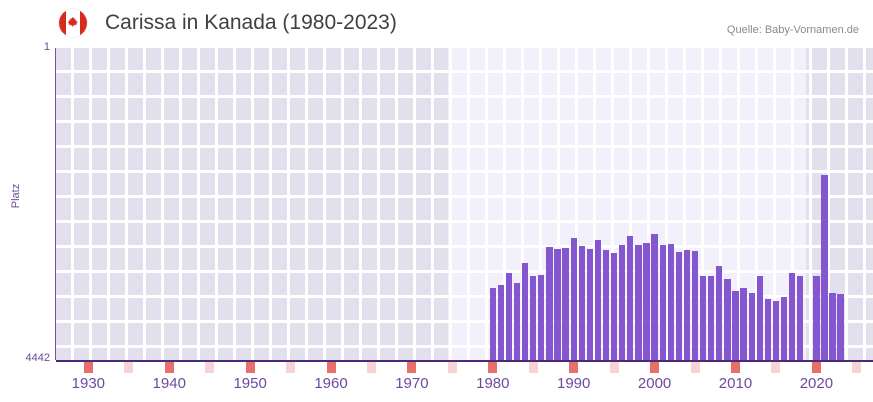  I want to click on bar-2006, so click(703, 317).